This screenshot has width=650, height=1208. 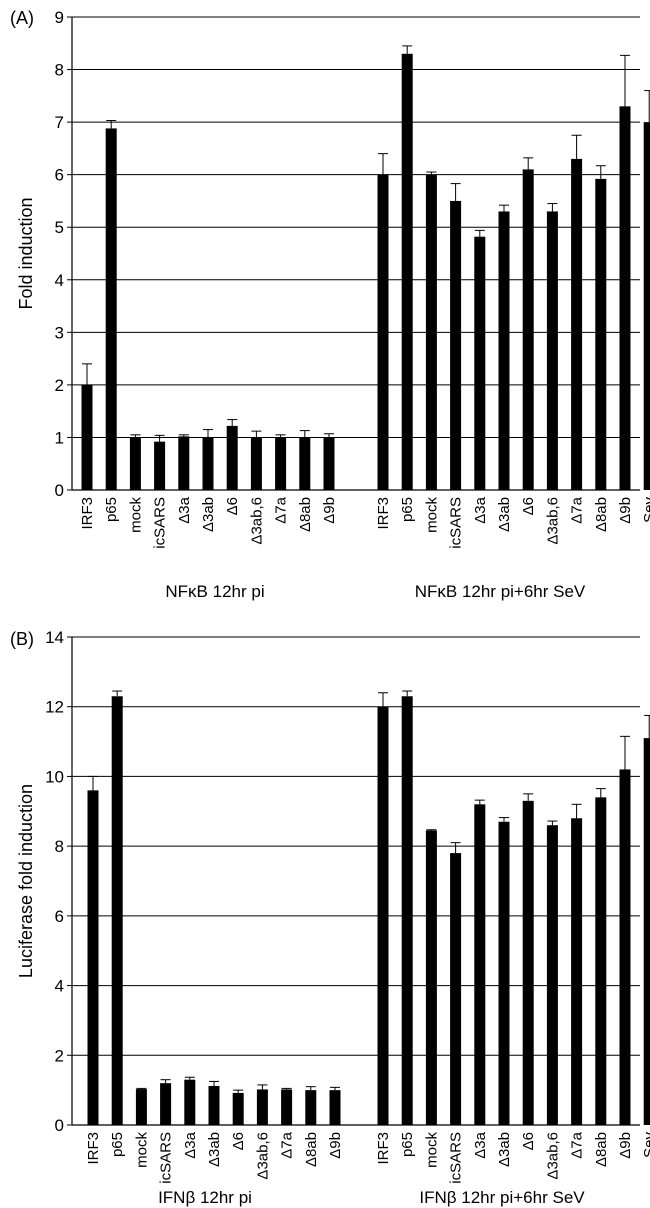 What do you see at coordinates (645, 1145) in the screenshot?
I see `x-tick-label: Sev` at bounding box center [645, 1145].